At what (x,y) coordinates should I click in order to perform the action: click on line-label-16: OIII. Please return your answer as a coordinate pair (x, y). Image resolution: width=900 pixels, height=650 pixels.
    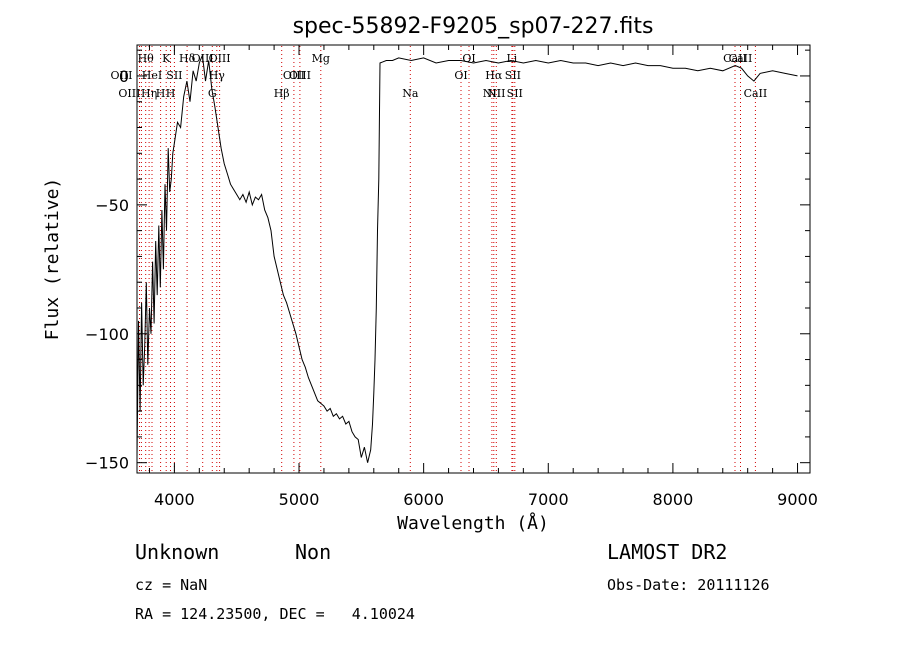
    Looking at the image, I should click on (300, 75).